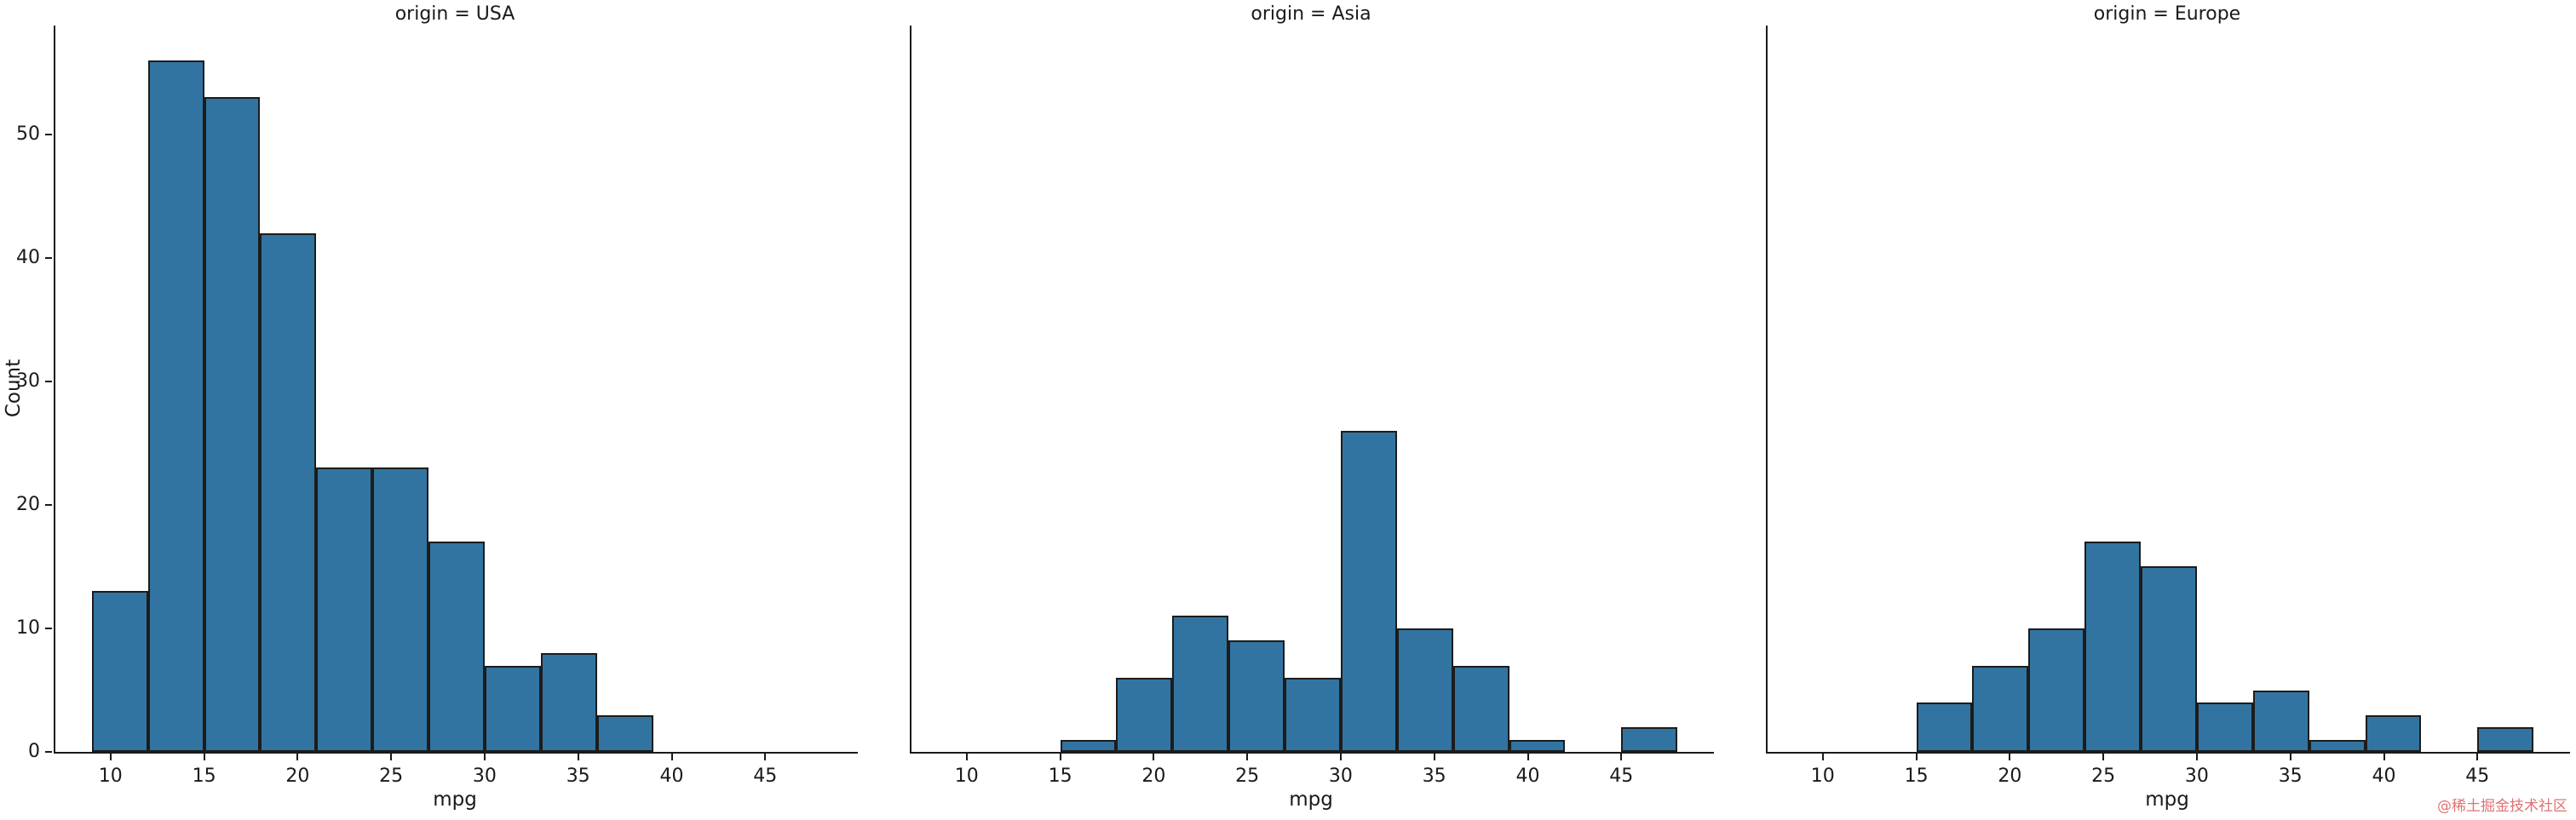  What do you see at coordinates (1311, 14) in the screenshot?
I see `facet-title-asia: origin = Asia` at bounding box center [1311, 14].